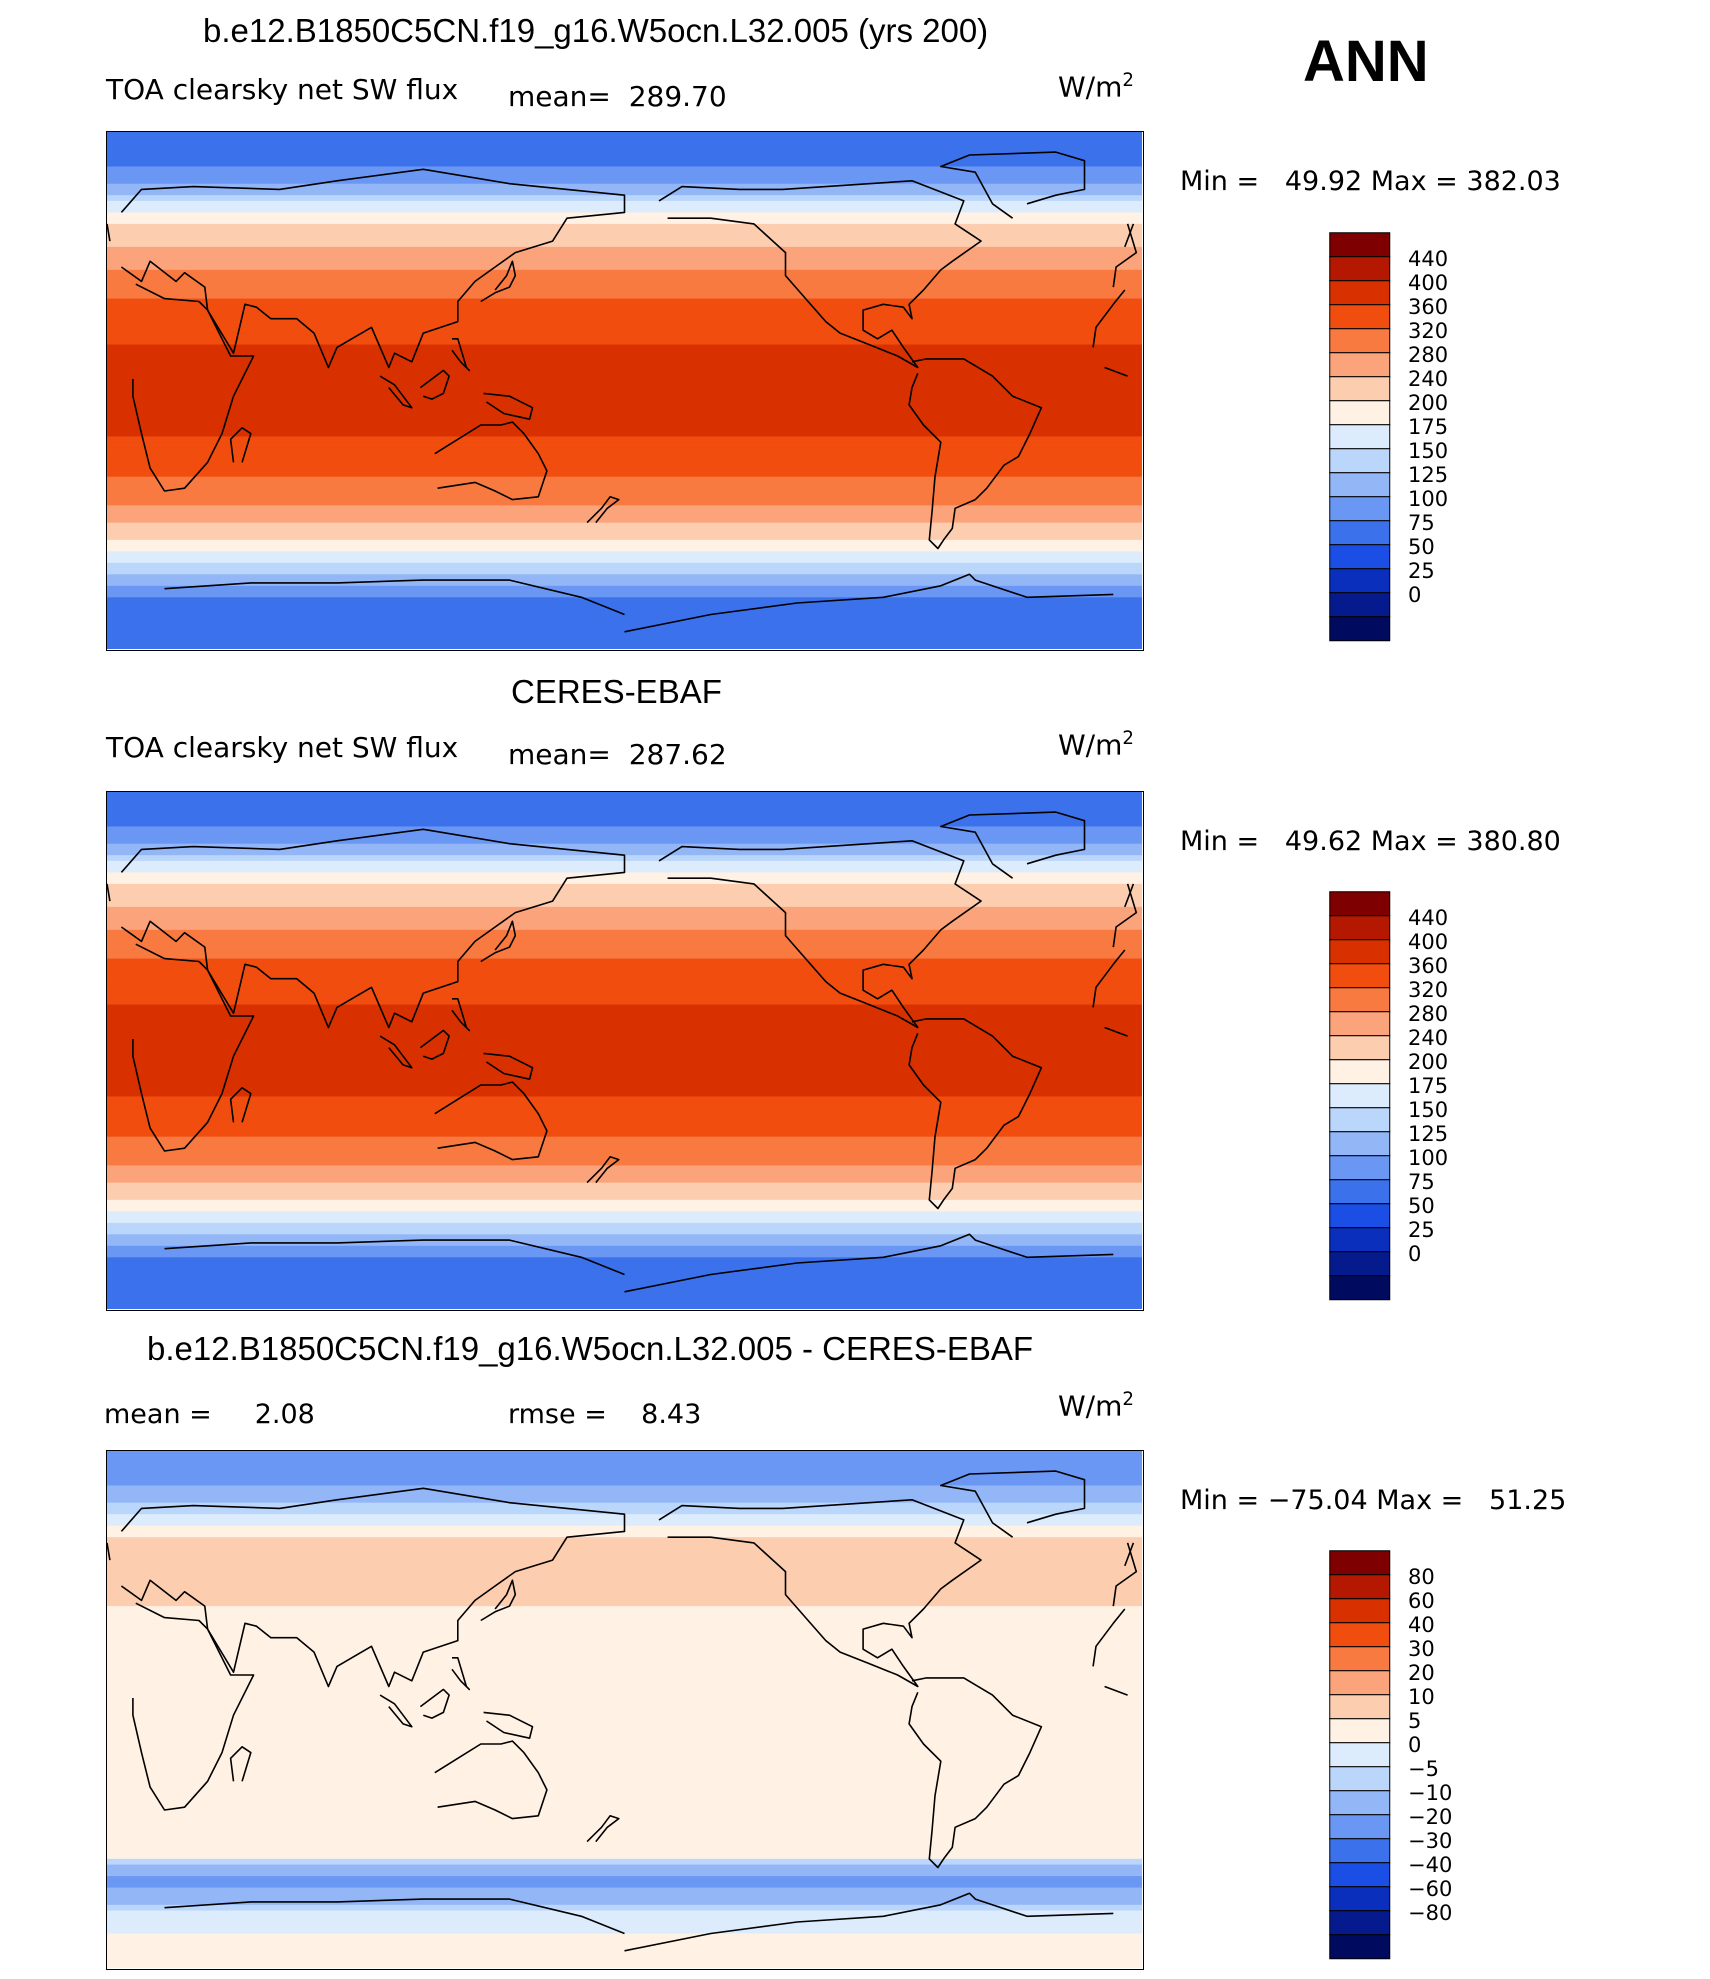  I want to click on coastline-south-america, so click(975, 1773).